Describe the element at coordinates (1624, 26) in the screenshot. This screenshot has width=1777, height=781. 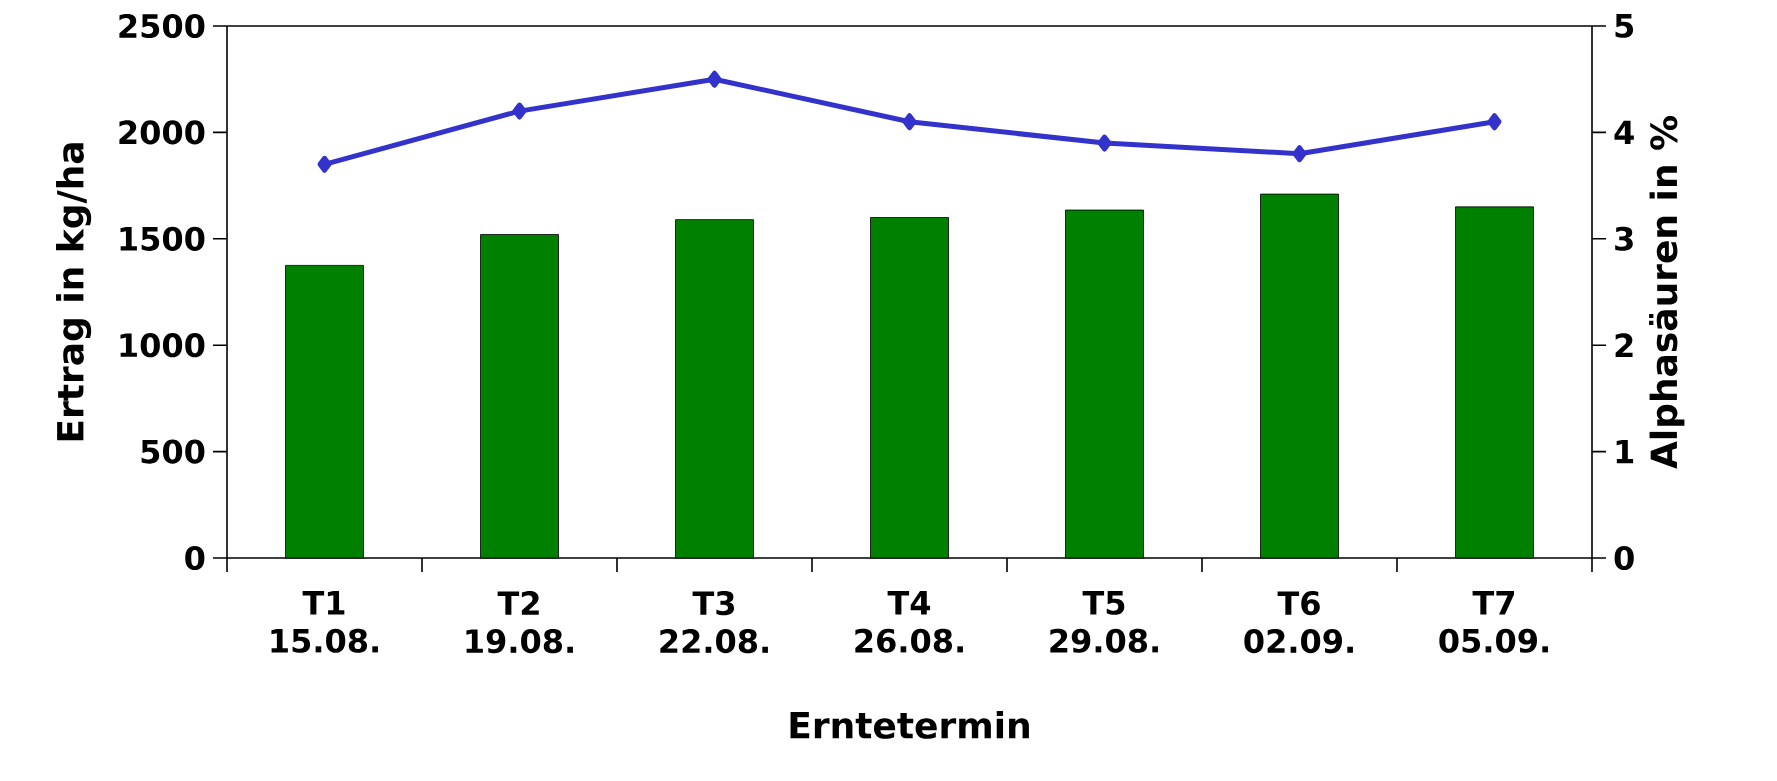
I see `y2-tick-label: 5` at that location.